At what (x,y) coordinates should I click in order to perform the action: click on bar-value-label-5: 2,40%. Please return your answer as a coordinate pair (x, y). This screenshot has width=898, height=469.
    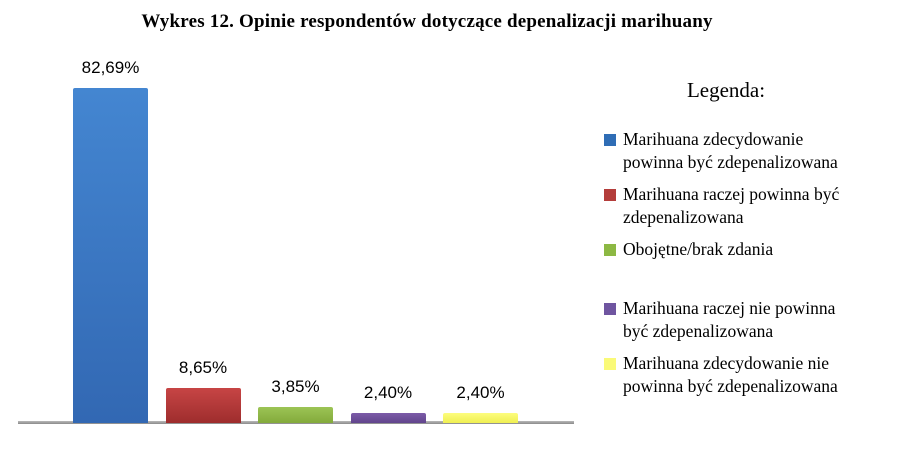
    Looking at the image, I should click on (480, 392).